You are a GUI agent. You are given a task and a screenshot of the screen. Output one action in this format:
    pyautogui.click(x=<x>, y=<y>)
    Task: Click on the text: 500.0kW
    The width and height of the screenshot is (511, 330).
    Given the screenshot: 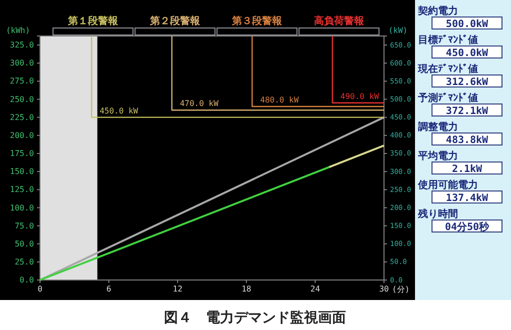 What is the action you would take?
    pyautogui.click(x=467, y=24)
    